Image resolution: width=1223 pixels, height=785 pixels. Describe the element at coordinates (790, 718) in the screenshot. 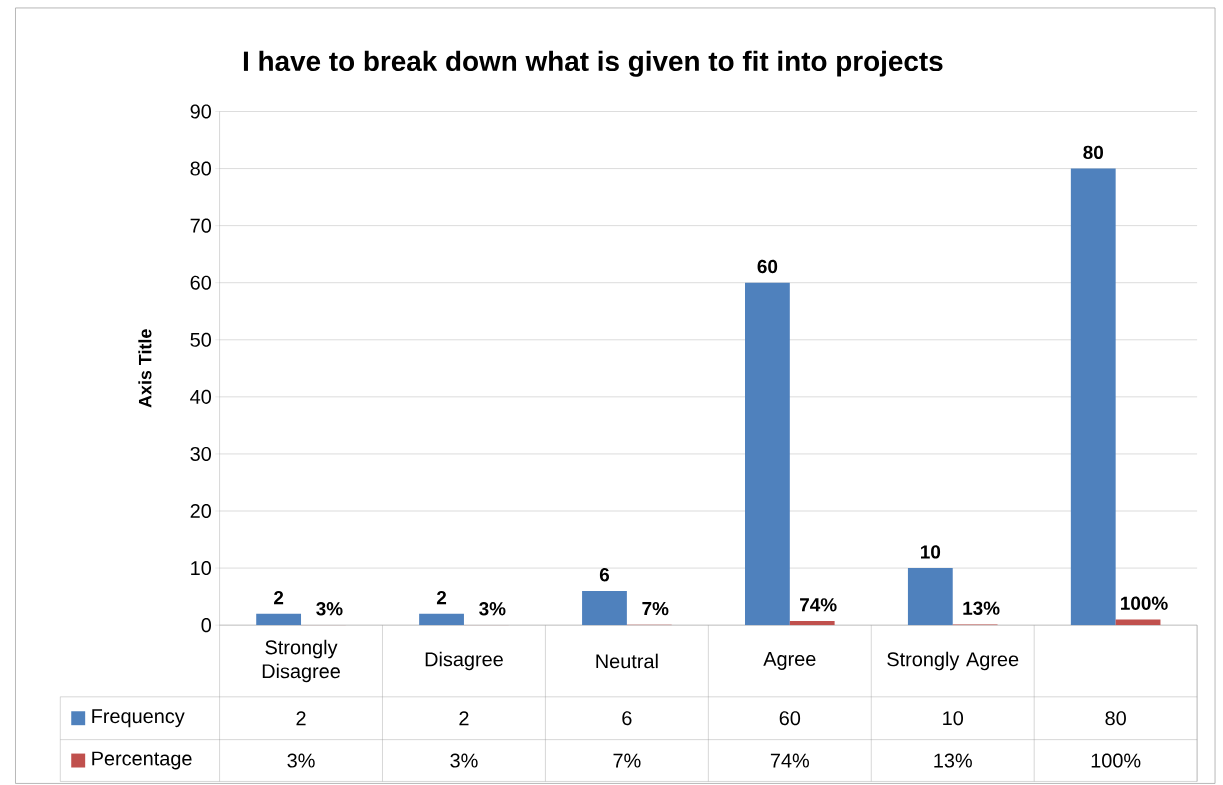

I see `data-label: 60` at that location.